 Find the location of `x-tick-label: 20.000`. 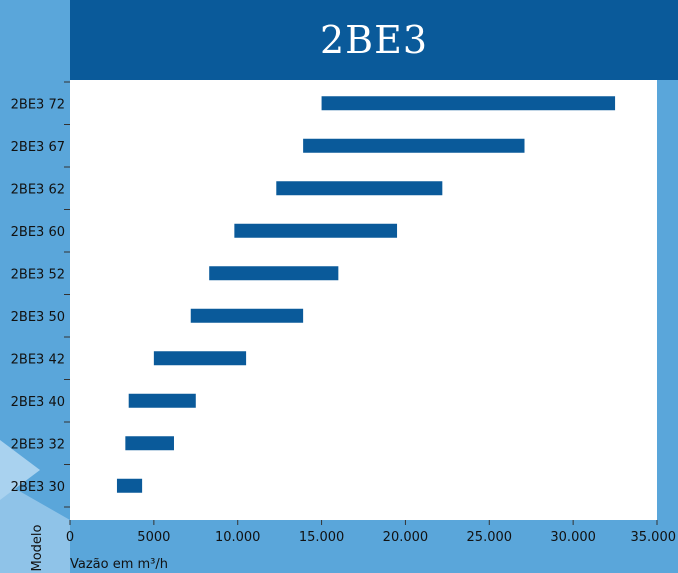

x-tick-label: 20.000 is located at coordinates (406, 537).